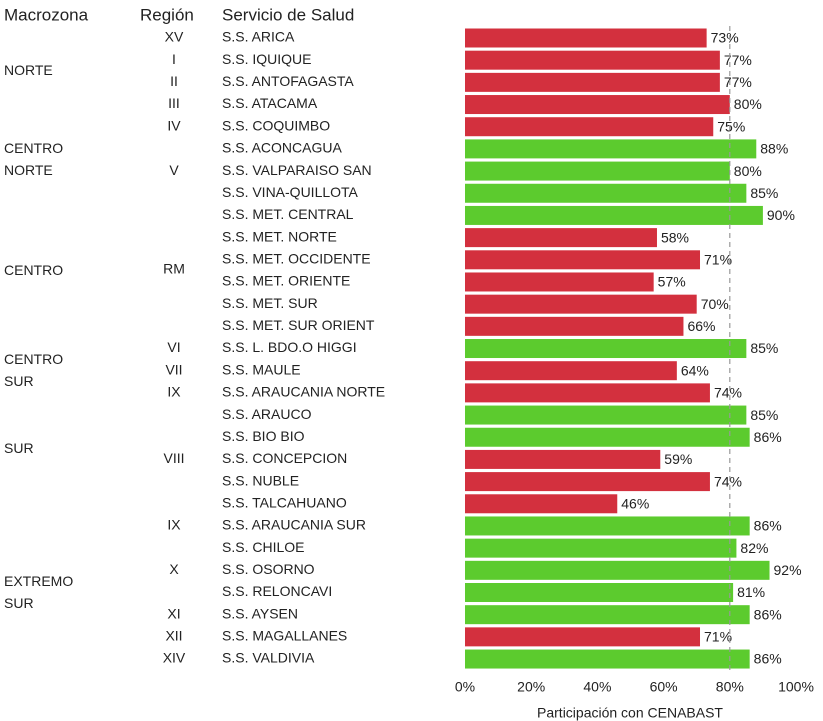  I want to click on value-label: 64%, so click(695, 370).